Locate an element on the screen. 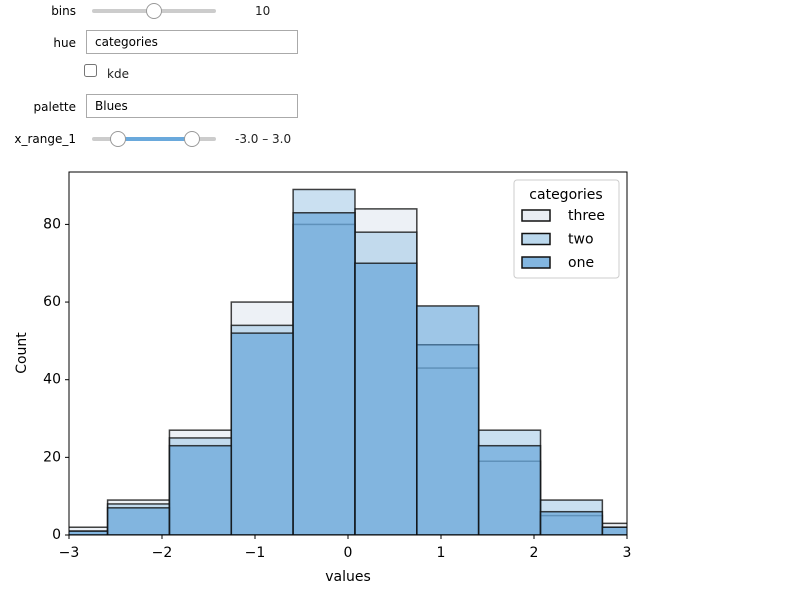 This screenshot has height=600, width=800. y-tick-label: 60 is located at coordinates (52, 302).